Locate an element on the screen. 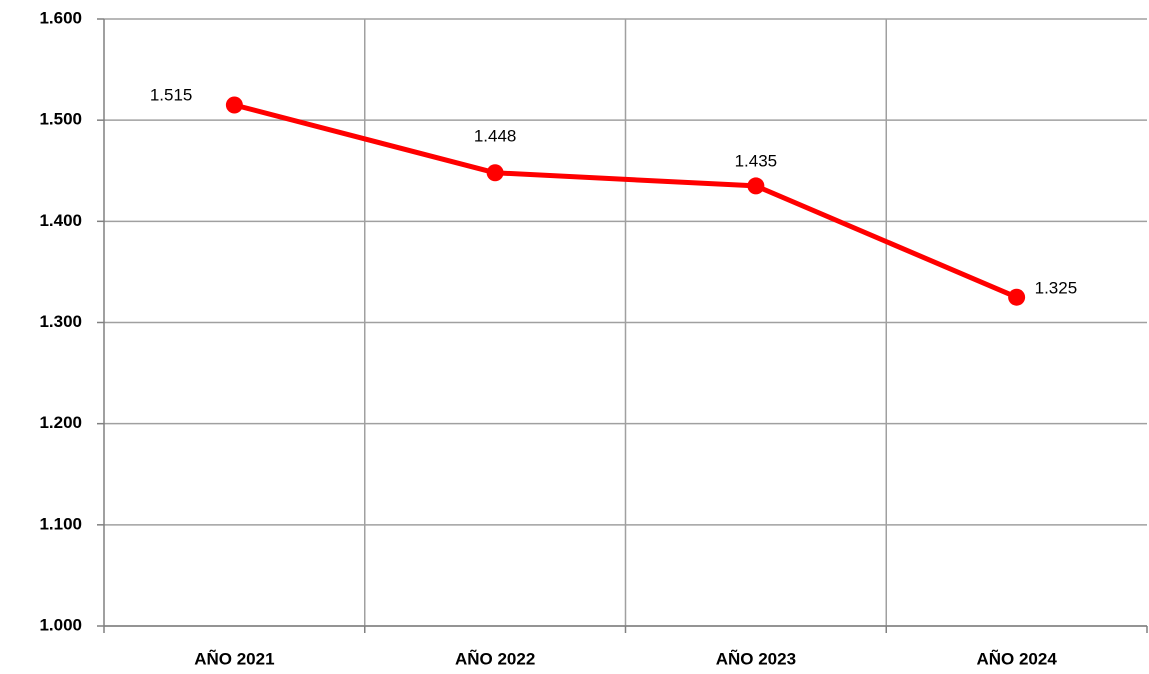 The width and height of the screenshot is (1149, 674). x-tick-label: AÑO 2021 is located at coordinates (234, 658).